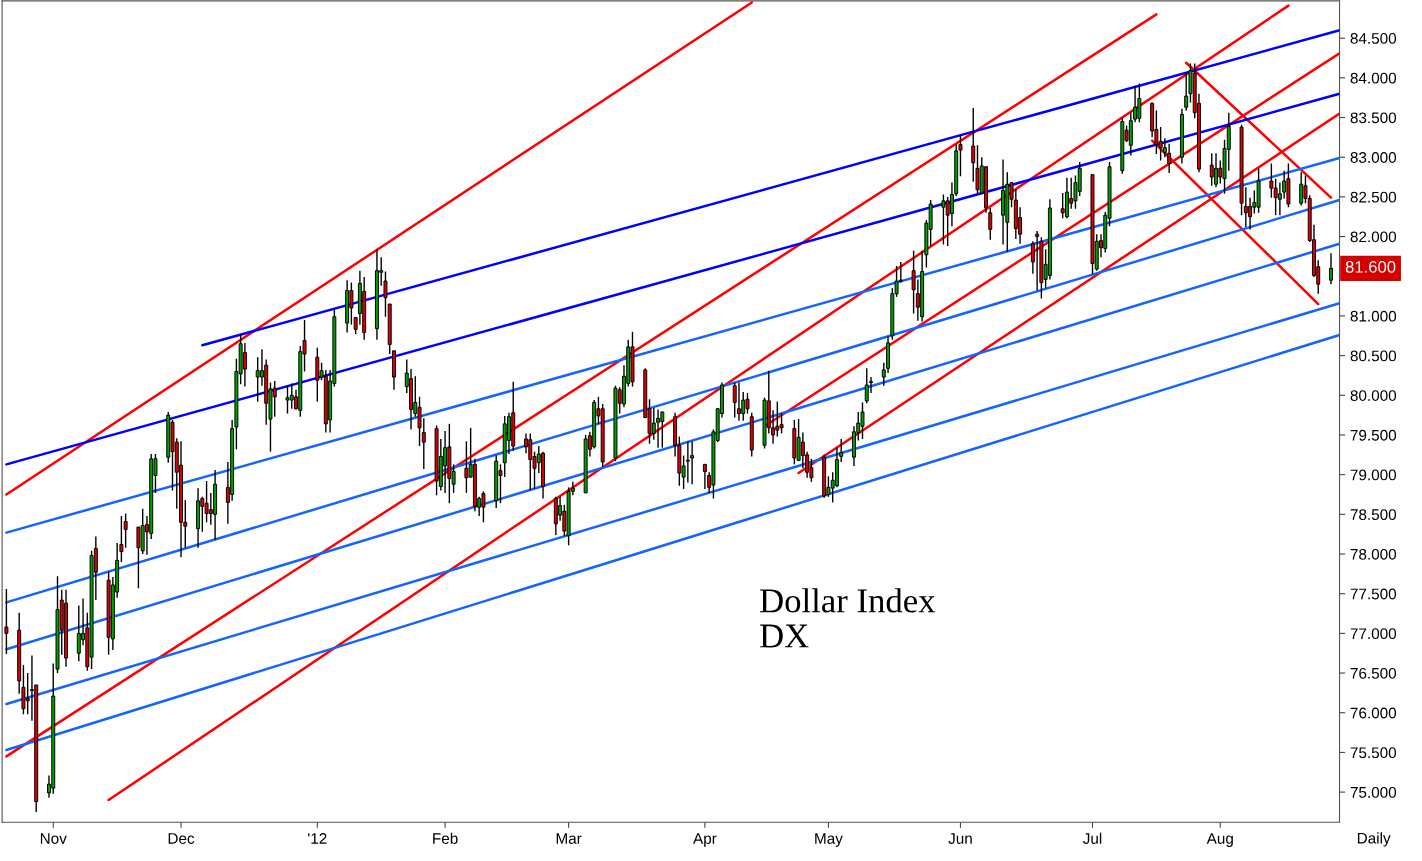 This screenshot has height=861, width=1422. Describe the element at coordinates (1219, 840) in the screenshot. I see `x-tick-label: Aug` at that location.